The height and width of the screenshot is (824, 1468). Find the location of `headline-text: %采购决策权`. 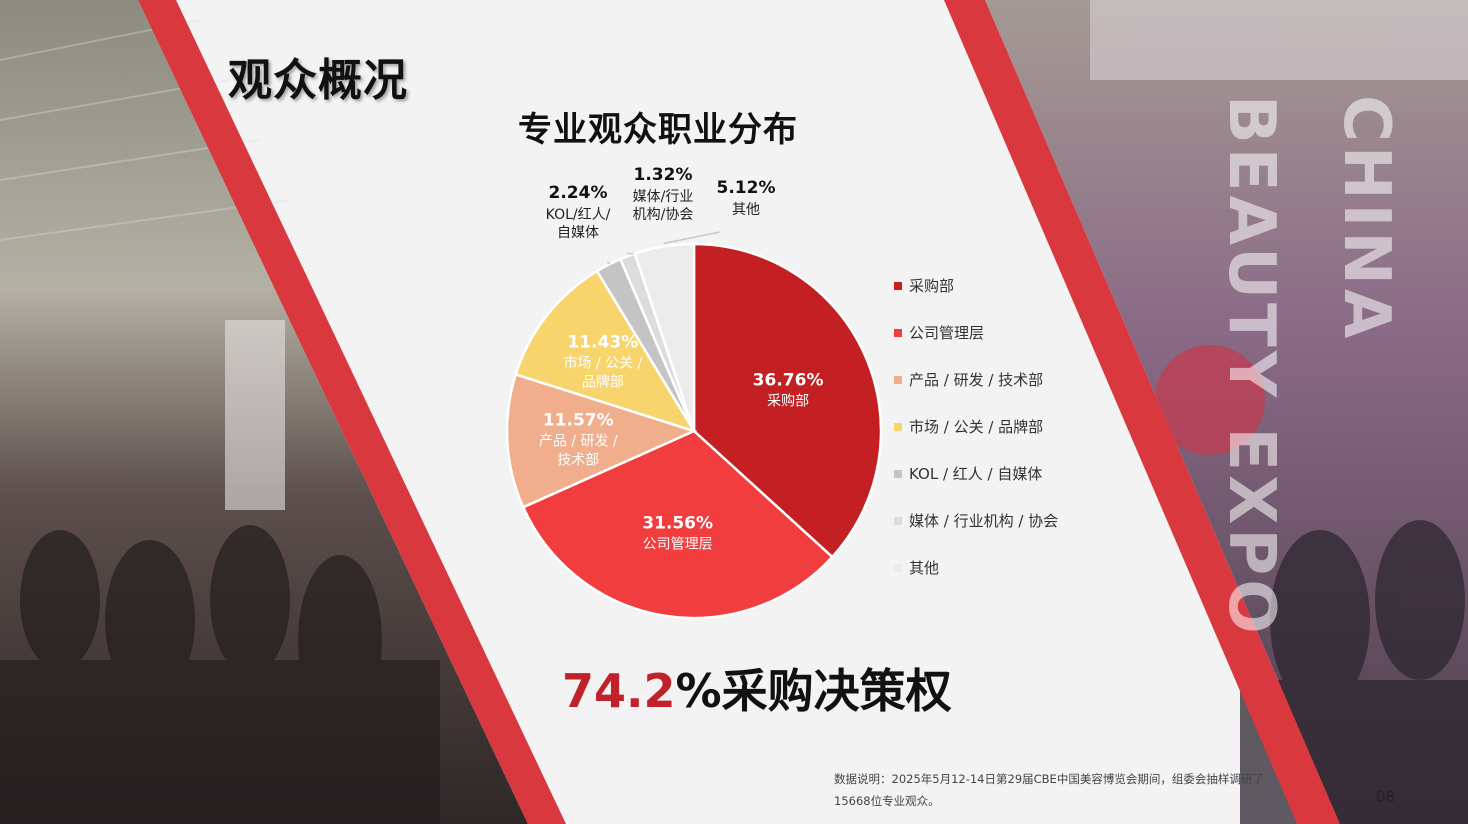

headline-text: %采购决策权 is located at coordinates (813, 691).